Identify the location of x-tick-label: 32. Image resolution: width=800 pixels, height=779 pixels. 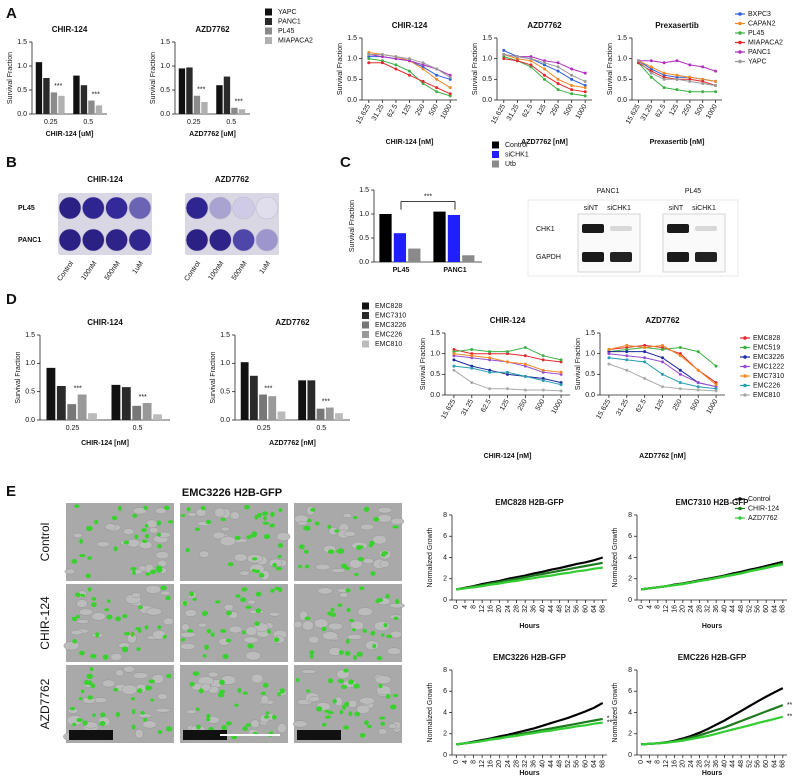
(708, 609).